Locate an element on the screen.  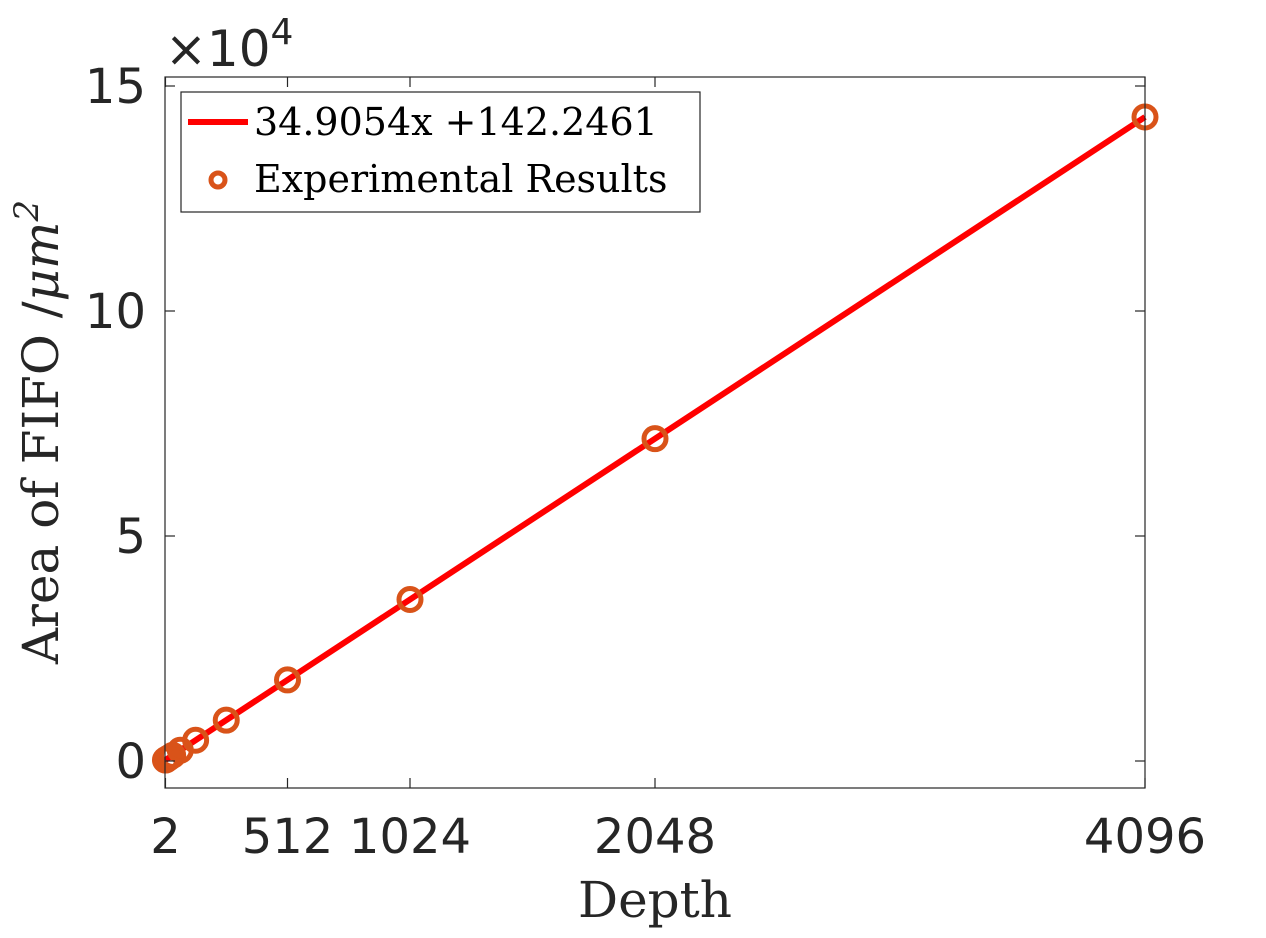
x-axis-title: Depth is located at coordinates (655, 900).